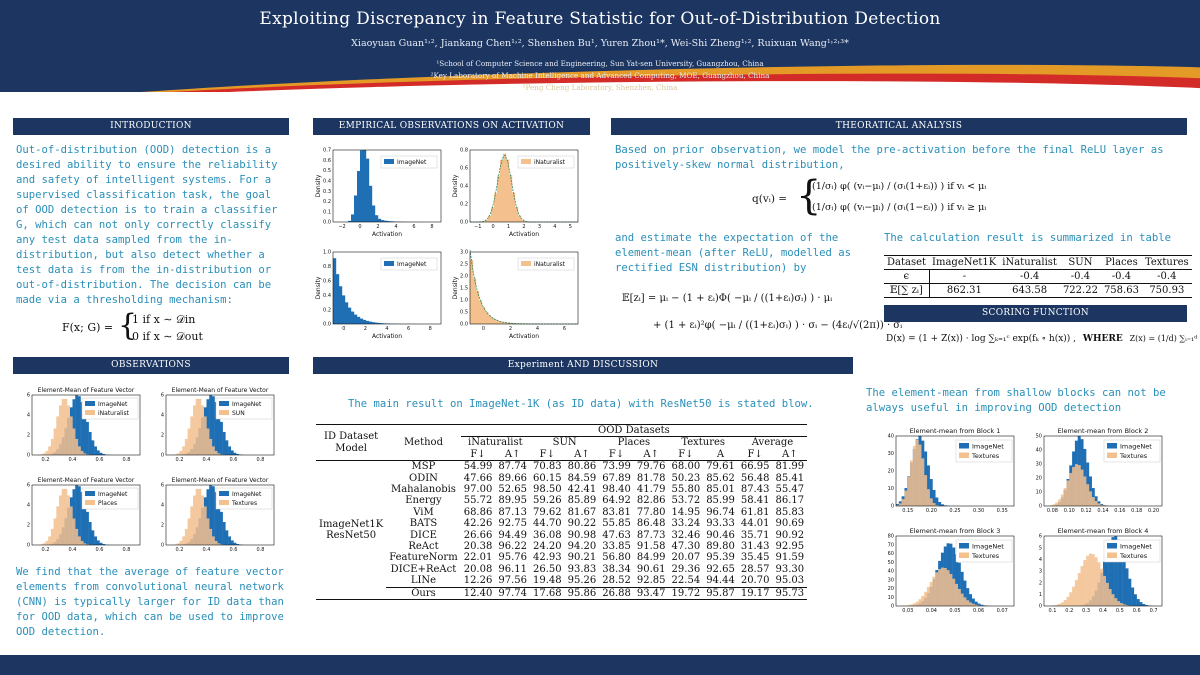  Describe the element at coordinates (423, 501) in the screenshot. I see `method-cell: Energy` at that location.